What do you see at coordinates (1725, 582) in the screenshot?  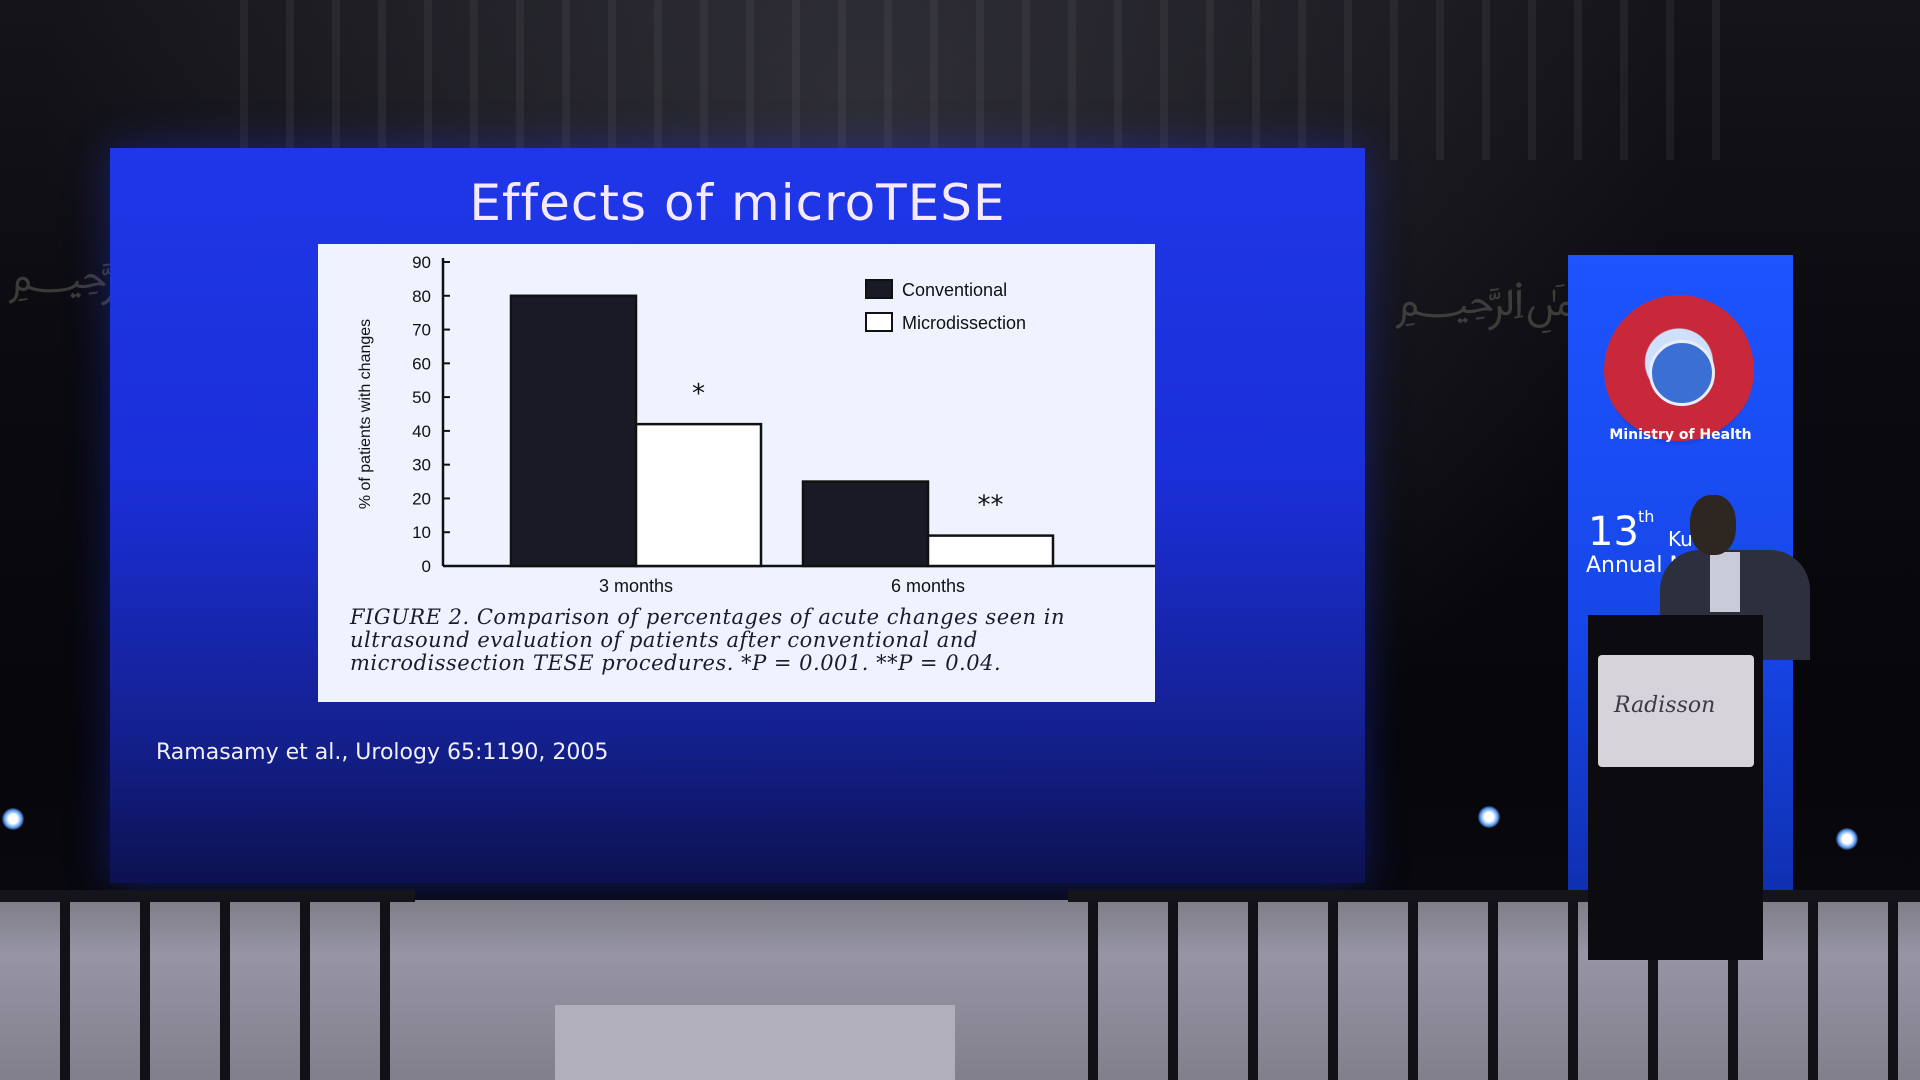 I see `speaker-shirt` at bounding box center [1725, 582].